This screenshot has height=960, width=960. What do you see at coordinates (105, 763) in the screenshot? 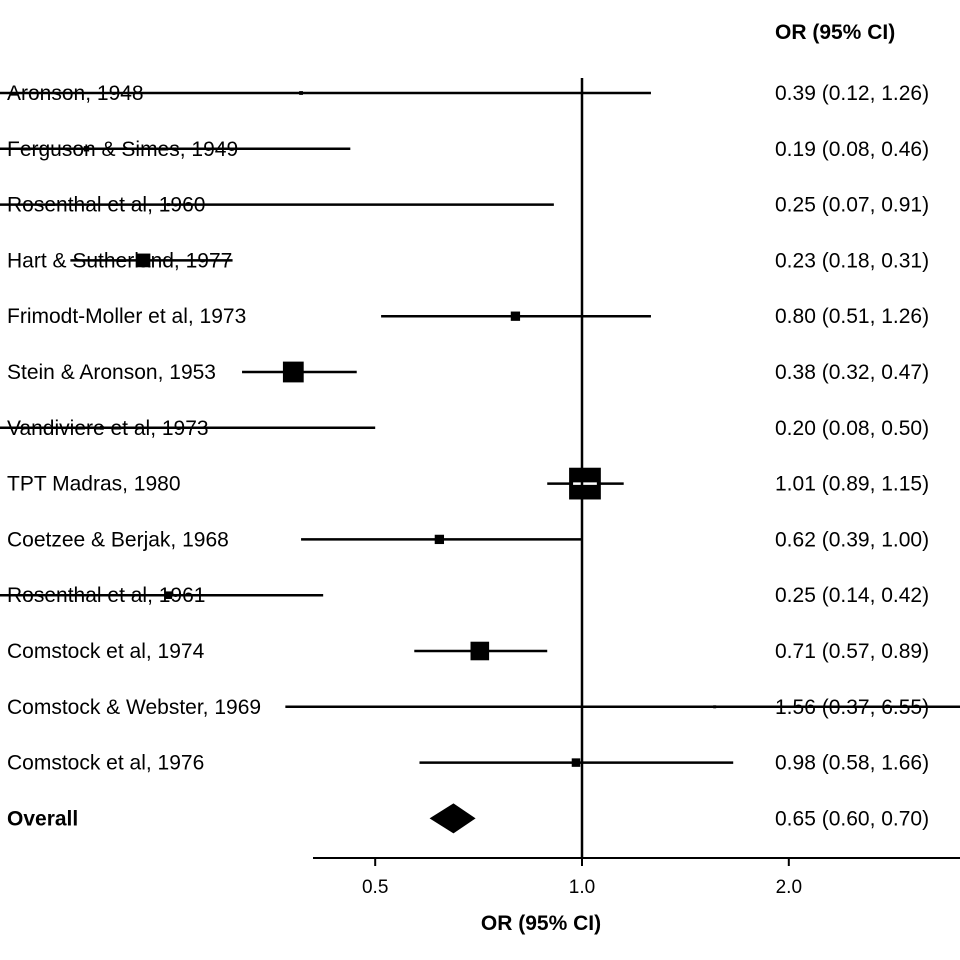
I see `study-label: Comstock et al, 1976` at bounding box center [105, 763].